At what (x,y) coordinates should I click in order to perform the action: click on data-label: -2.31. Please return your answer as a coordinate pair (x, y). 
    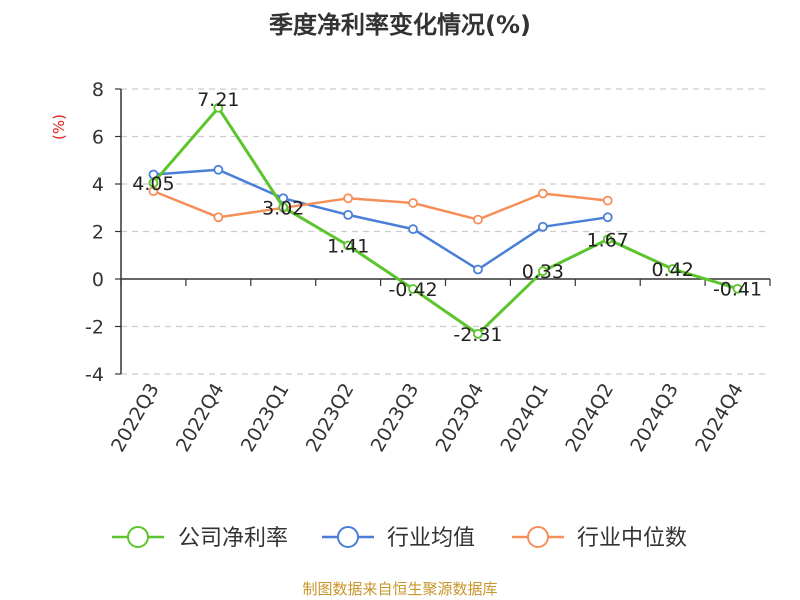
    Looking at the image, I should click on (477, 335).